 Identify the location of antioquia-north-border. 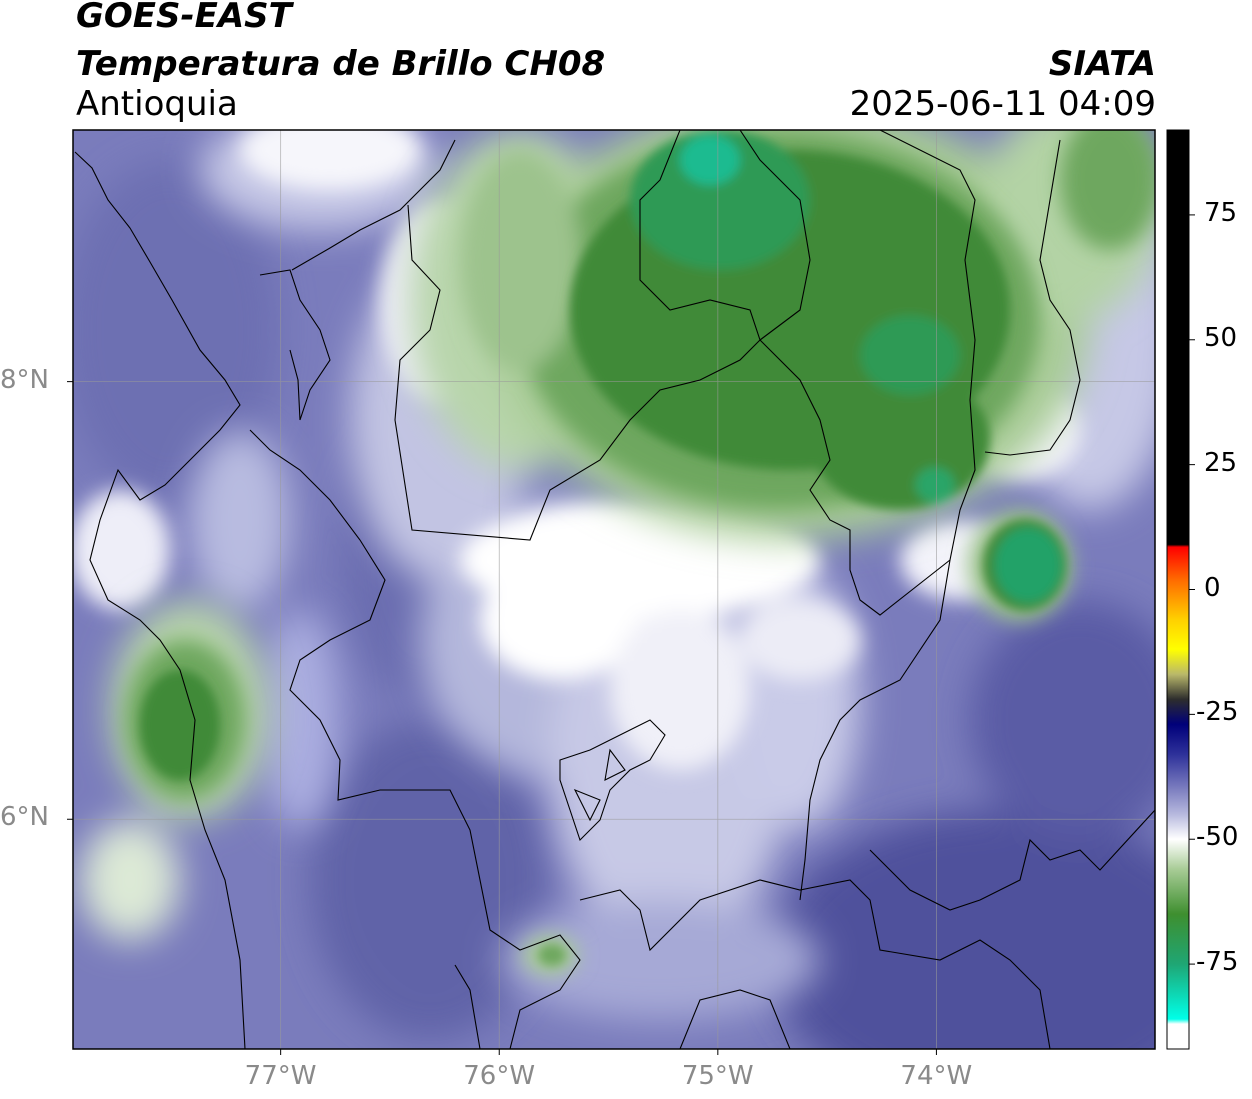
(577, 335).